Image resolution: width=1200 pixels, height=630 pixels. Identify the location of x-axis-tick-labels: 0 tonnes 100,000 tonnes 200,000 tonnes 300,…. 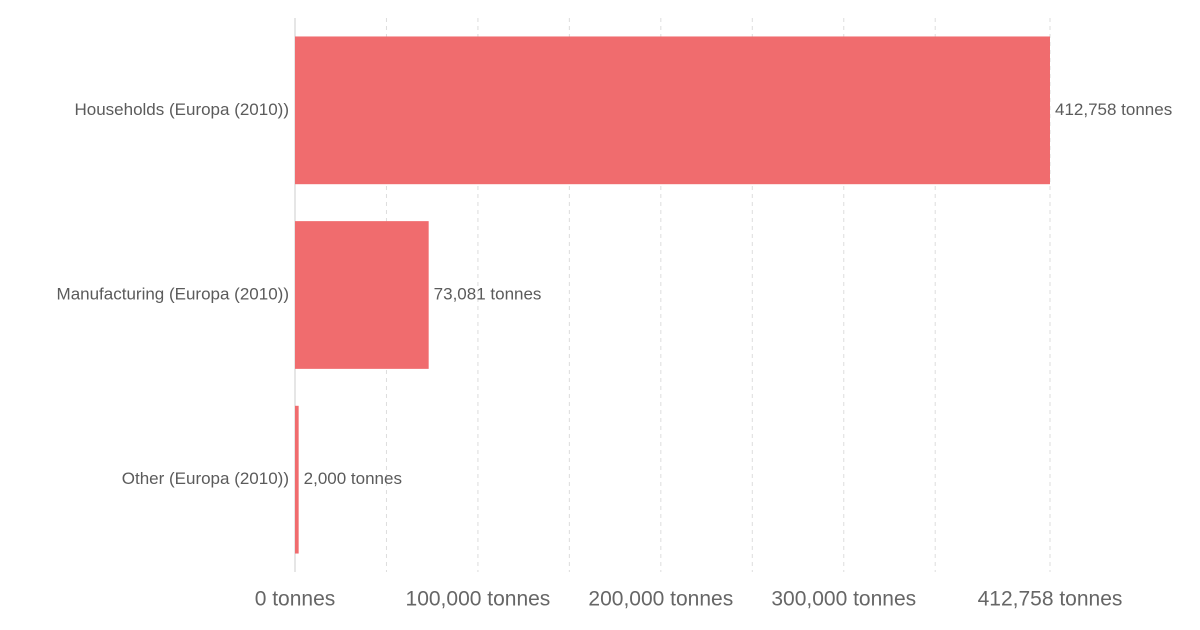
(689, 599).